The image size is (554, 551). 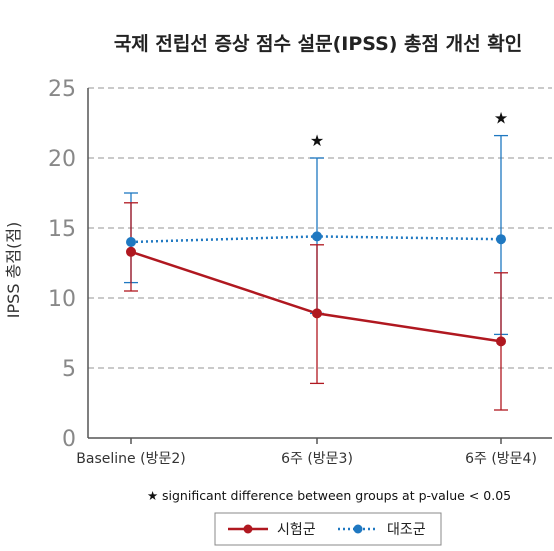 I want to click on y-axis-label: IPSS 총점(점), so click(x=13, y=270).